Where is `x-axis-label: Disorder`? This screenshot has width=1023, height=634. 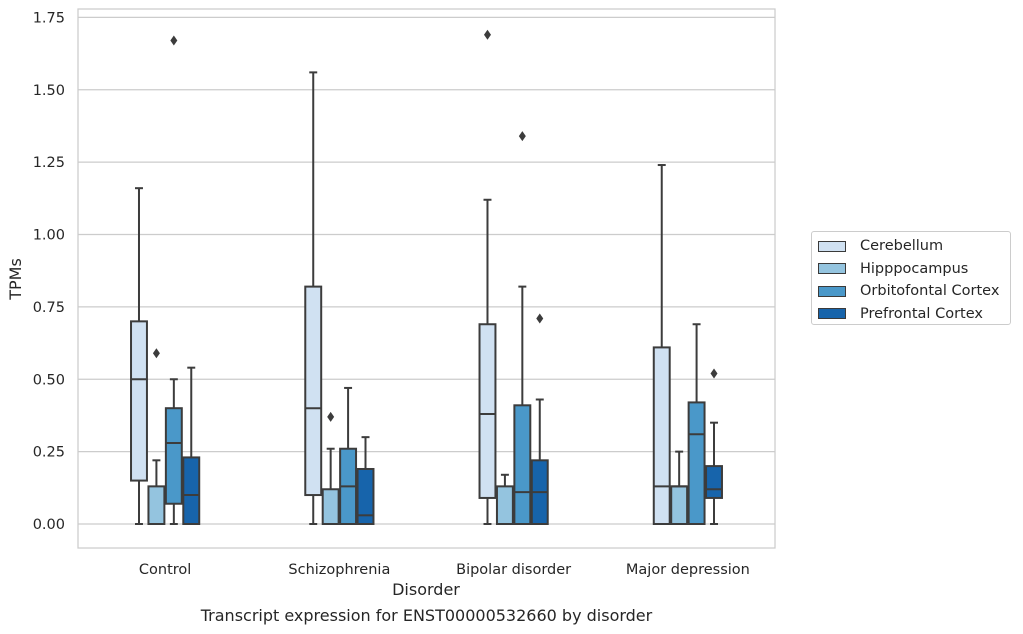
x-axis-label: Disorder is located at coordinates (426, 589).